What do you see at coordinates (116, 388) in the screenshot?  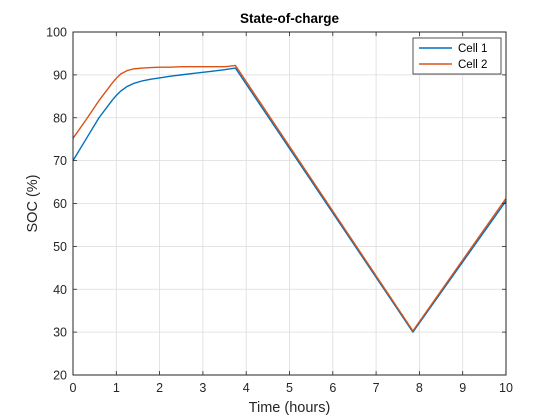 I see `x-tick-label: 1` at bounding box center [116, 388].